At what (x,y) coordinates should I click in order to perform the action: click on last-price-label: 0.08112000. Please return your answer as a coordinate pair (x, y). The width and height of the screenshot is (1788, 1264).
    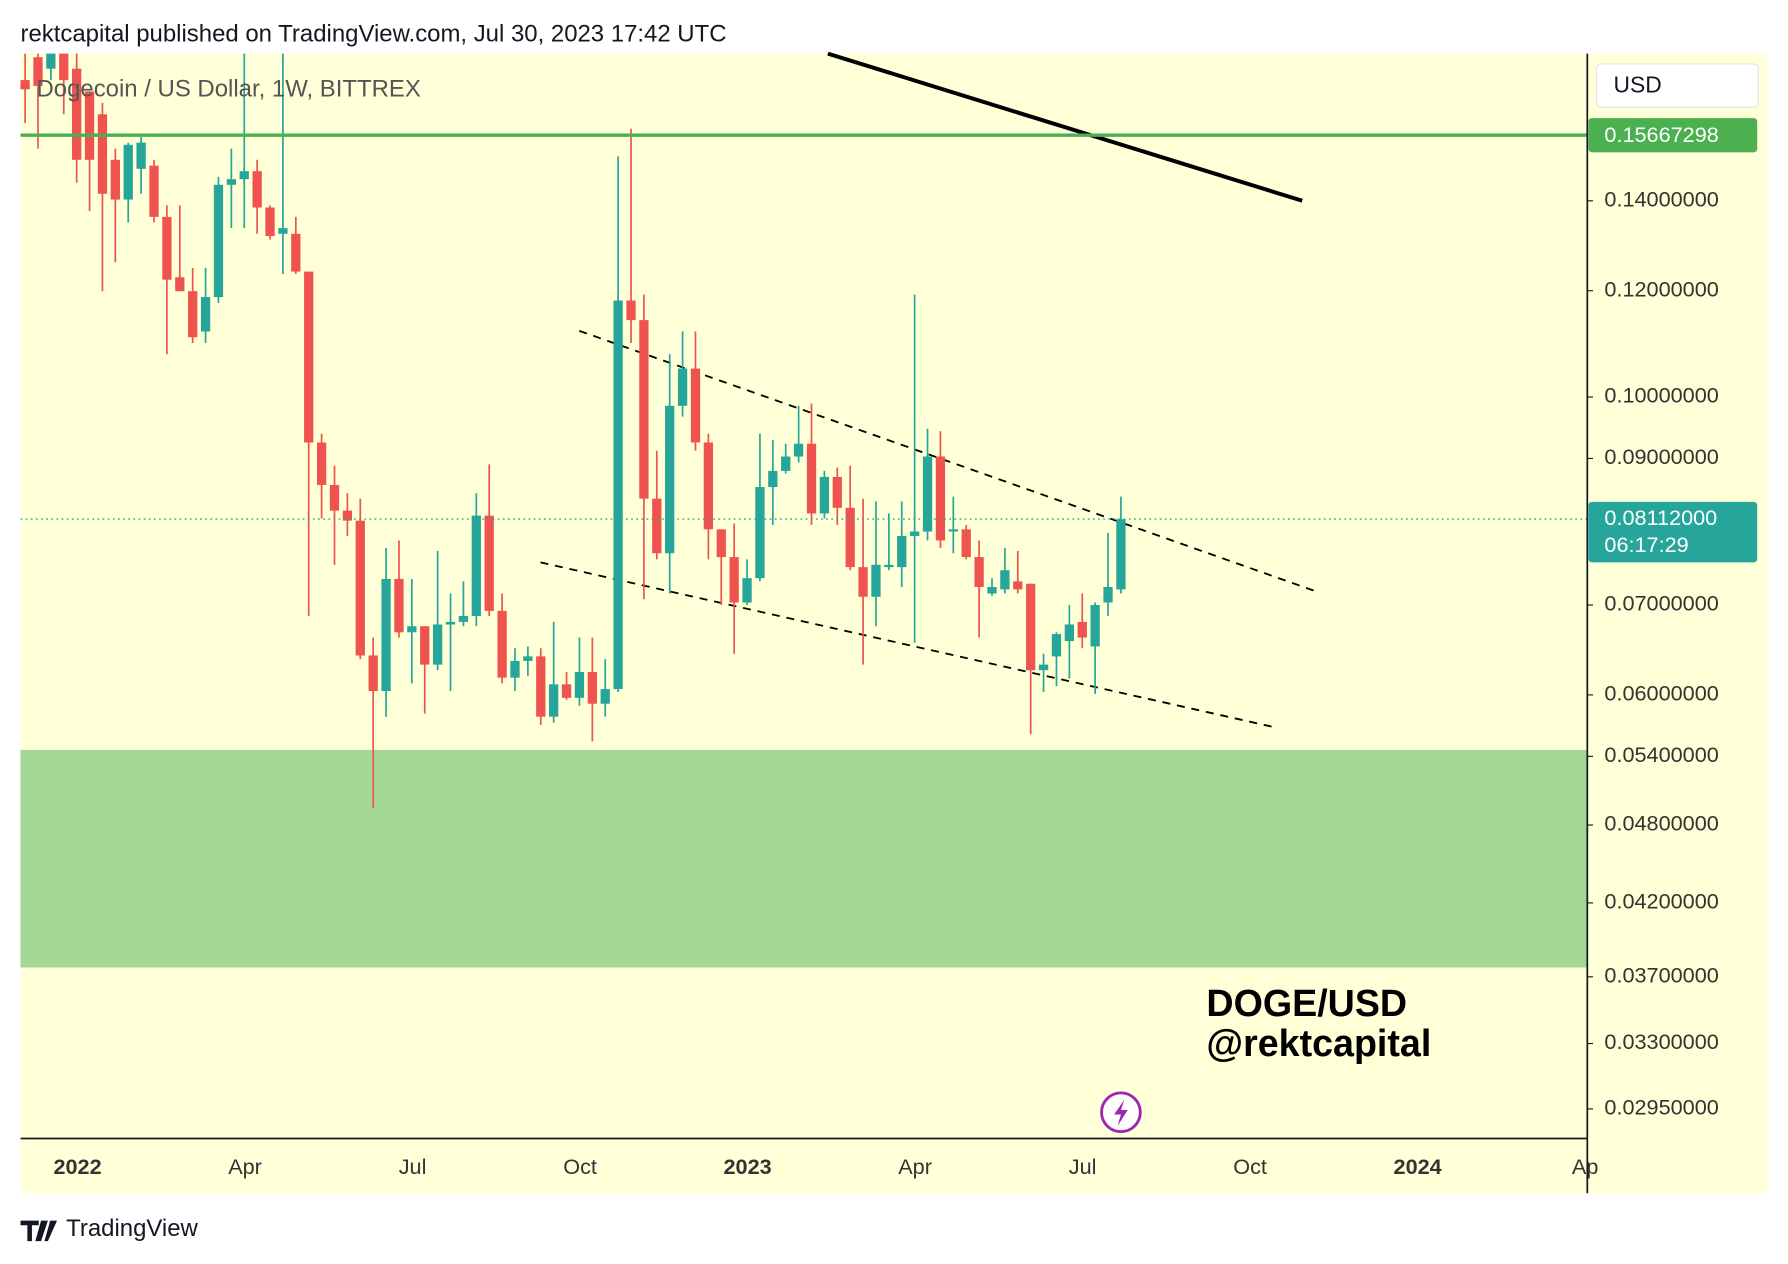
    Looking at the image, I should click on (1660, 517).